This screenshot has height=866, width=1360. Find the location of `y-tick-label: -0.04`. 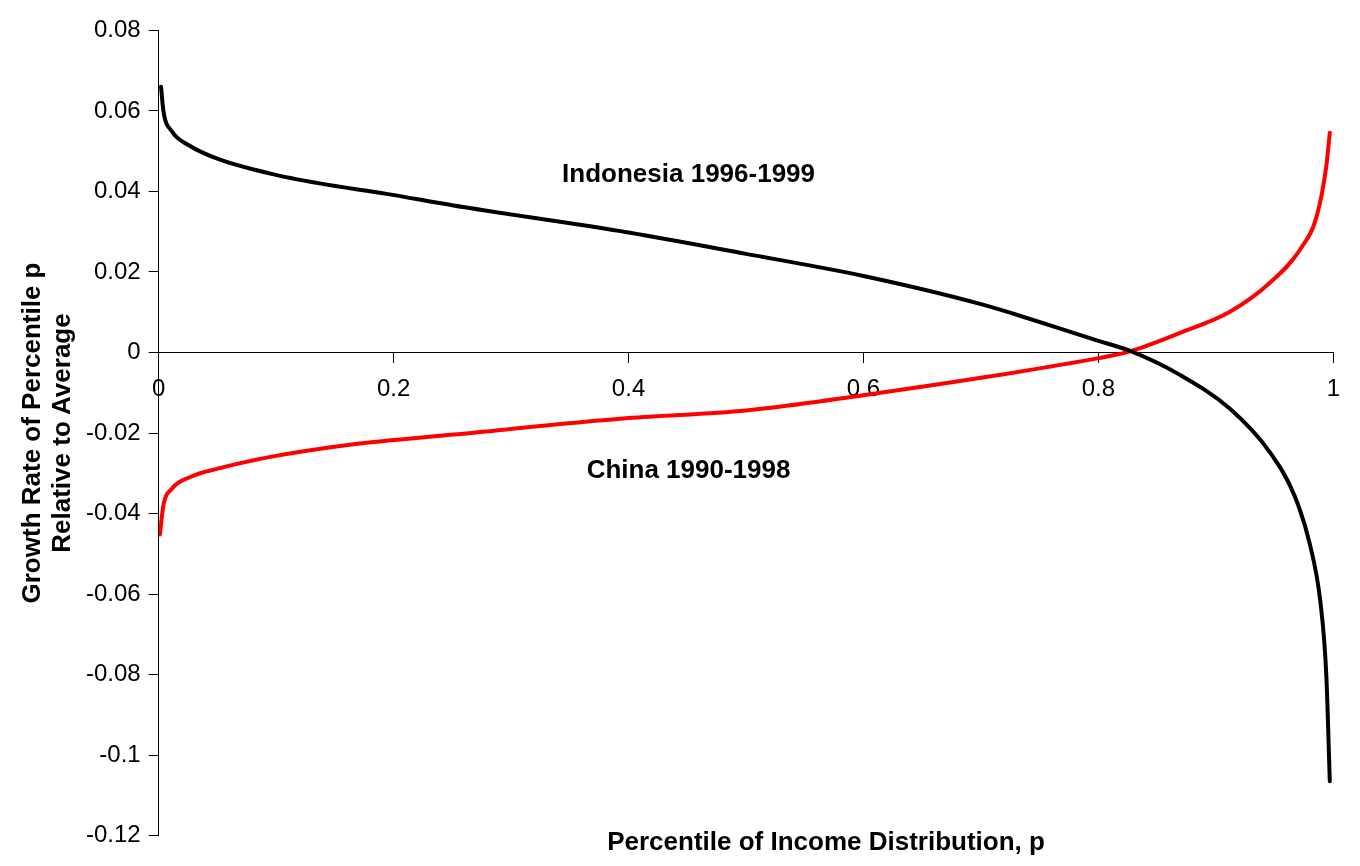

y-tick-label: -0.04 is located at coordinates (113, 512).